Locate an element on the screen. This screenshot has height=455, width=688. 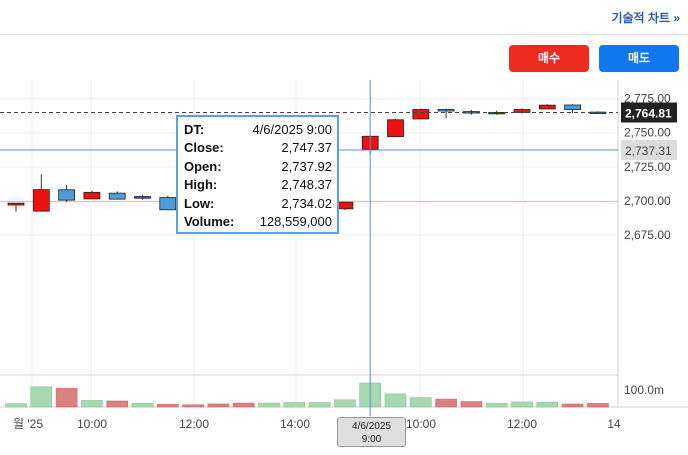
tooltip-volume-value: 128,559,000 is located at coordinates (295, 221).